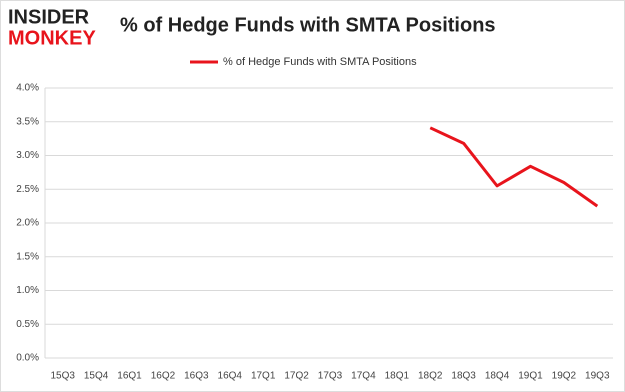 This screenshot has height=392, width=625. Describe the element at coordinates (163, 376) in the screenshot. I see `x-tick-label: 16Q2` at that location.